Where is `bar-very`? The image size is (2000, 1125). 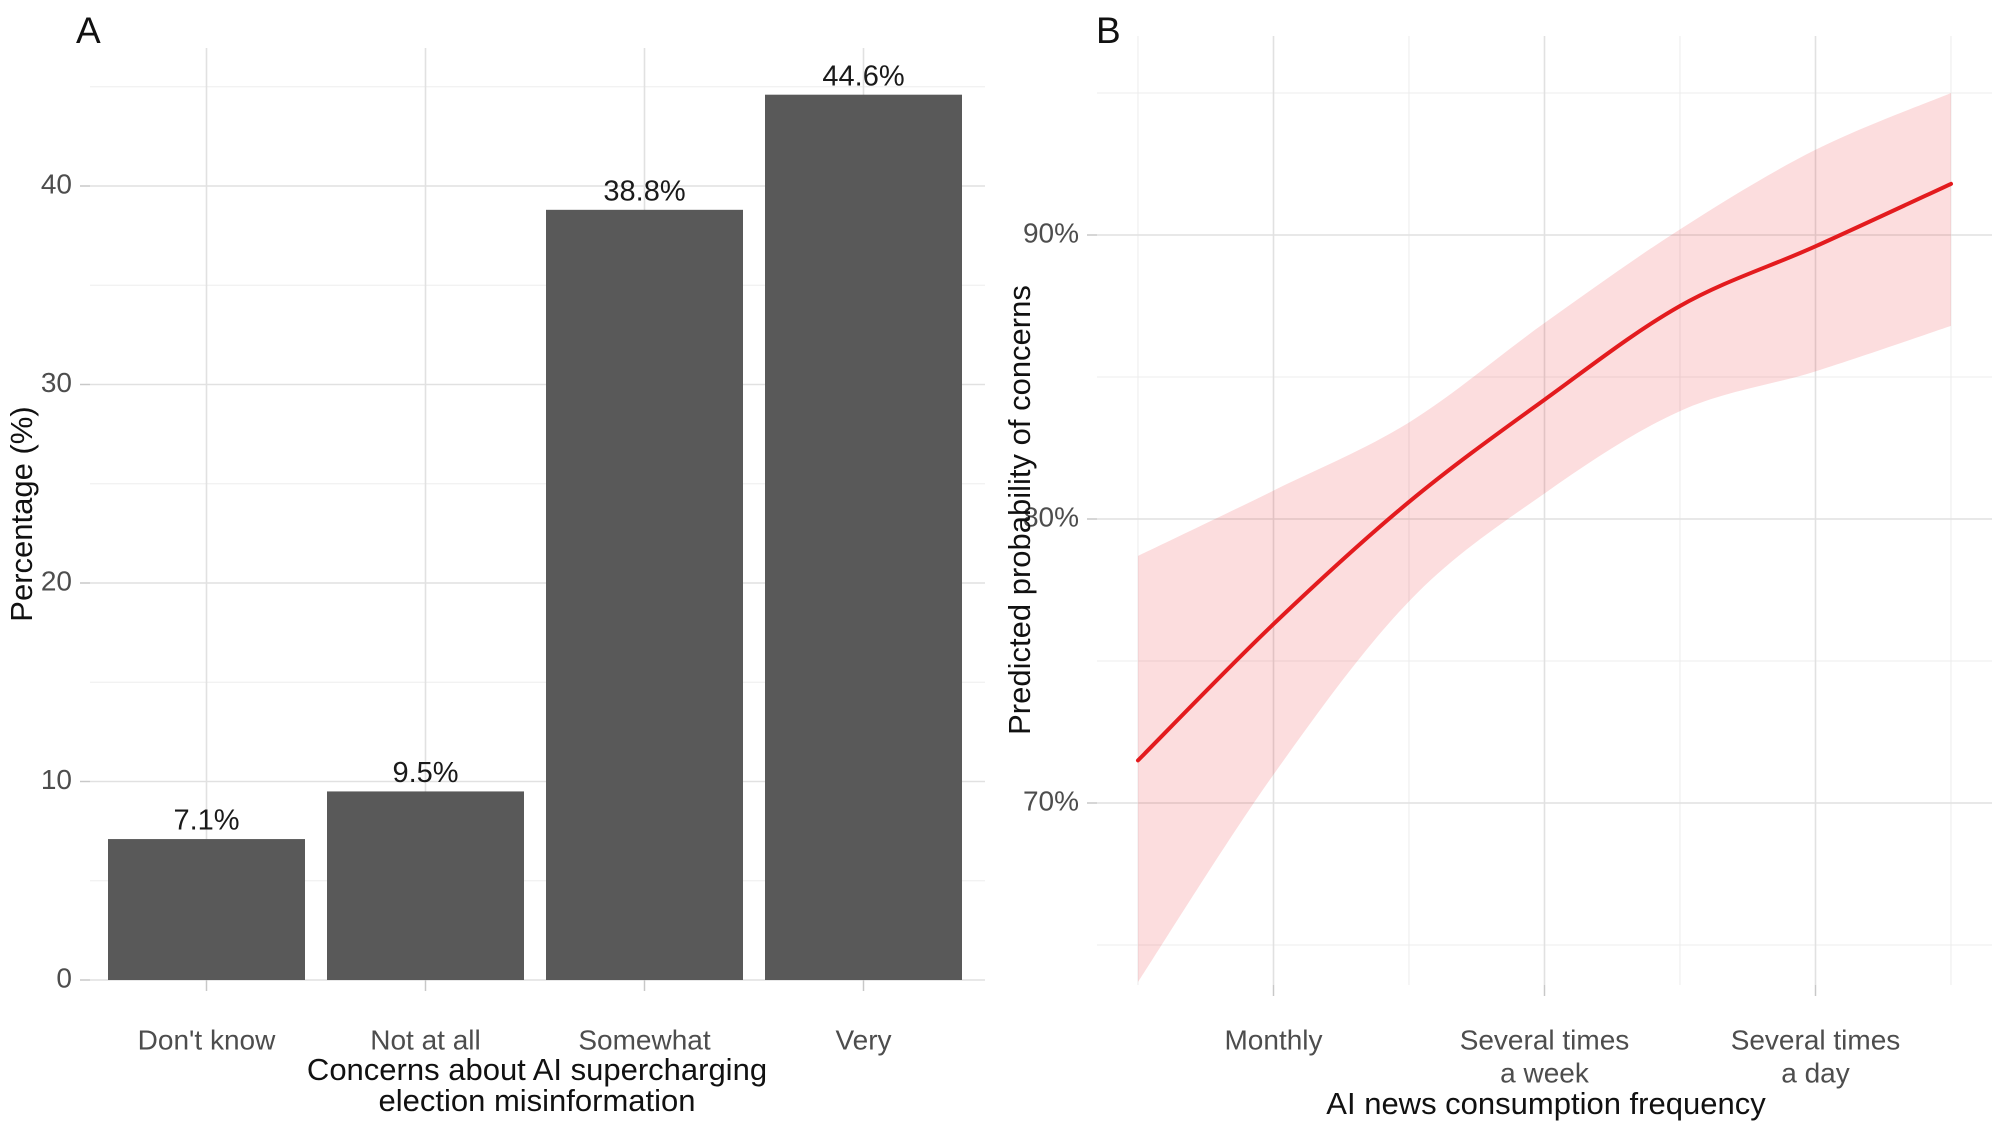 bar-very is located at coordinates (863, 537).